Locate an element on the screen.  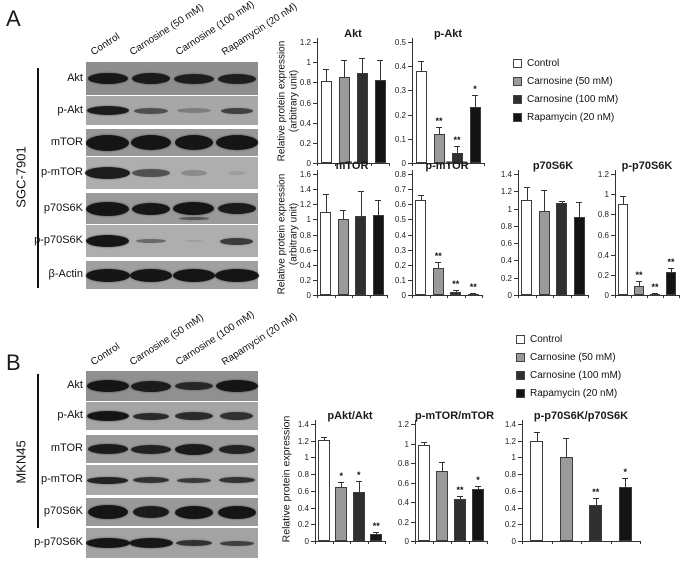
y-tick-label: 1.2 is located at coordinates (510, 441).